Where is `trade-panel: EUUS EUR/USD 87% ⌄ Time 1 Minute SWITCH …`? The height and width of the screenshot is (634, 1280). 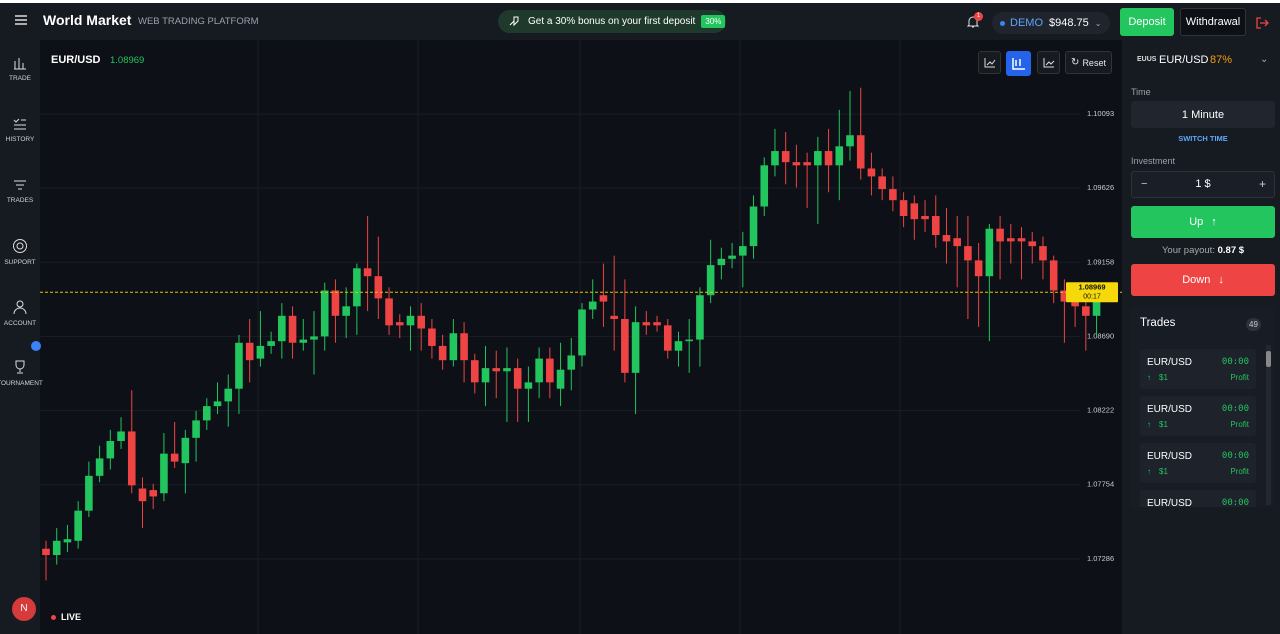 trade-panel: EUUS EUR/USD 87% ⌄ Time 1 Minute SWITCH … is located at coordinates (1201, 337).